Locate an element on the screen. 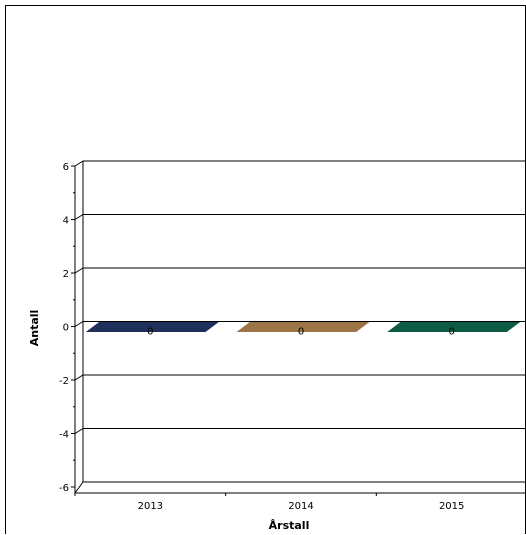 Image resolution: width=526 pixels, height=535 pixels. bar-2015 is located at coordinates (454, 327).